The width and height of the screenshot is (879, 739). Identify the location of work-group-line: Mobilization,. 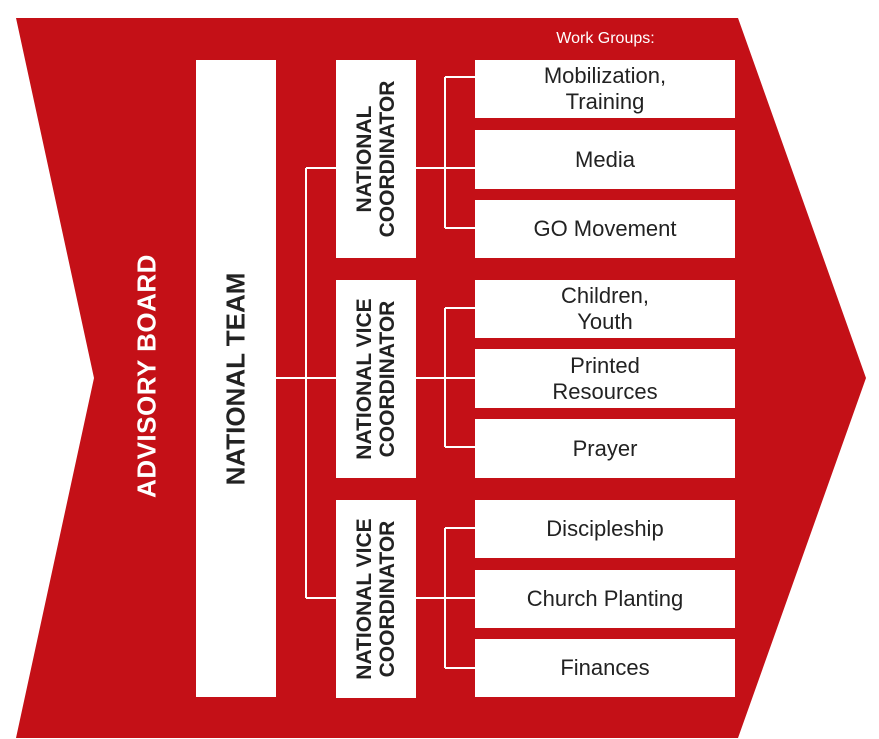
(605, 75).